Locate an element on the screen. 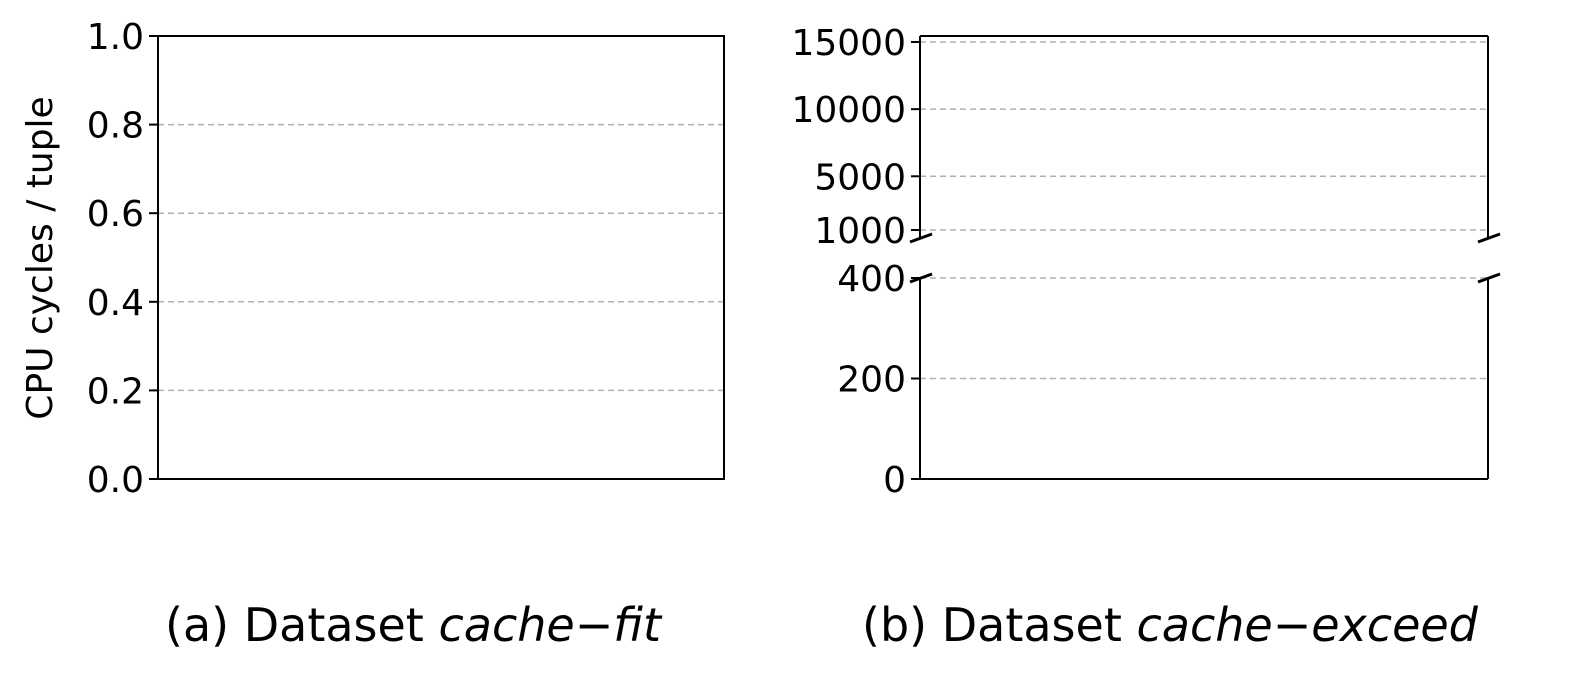 The height and width of the screenshot is (674, 1577). panel-a-gridlines is located at coordinates (441, 257).